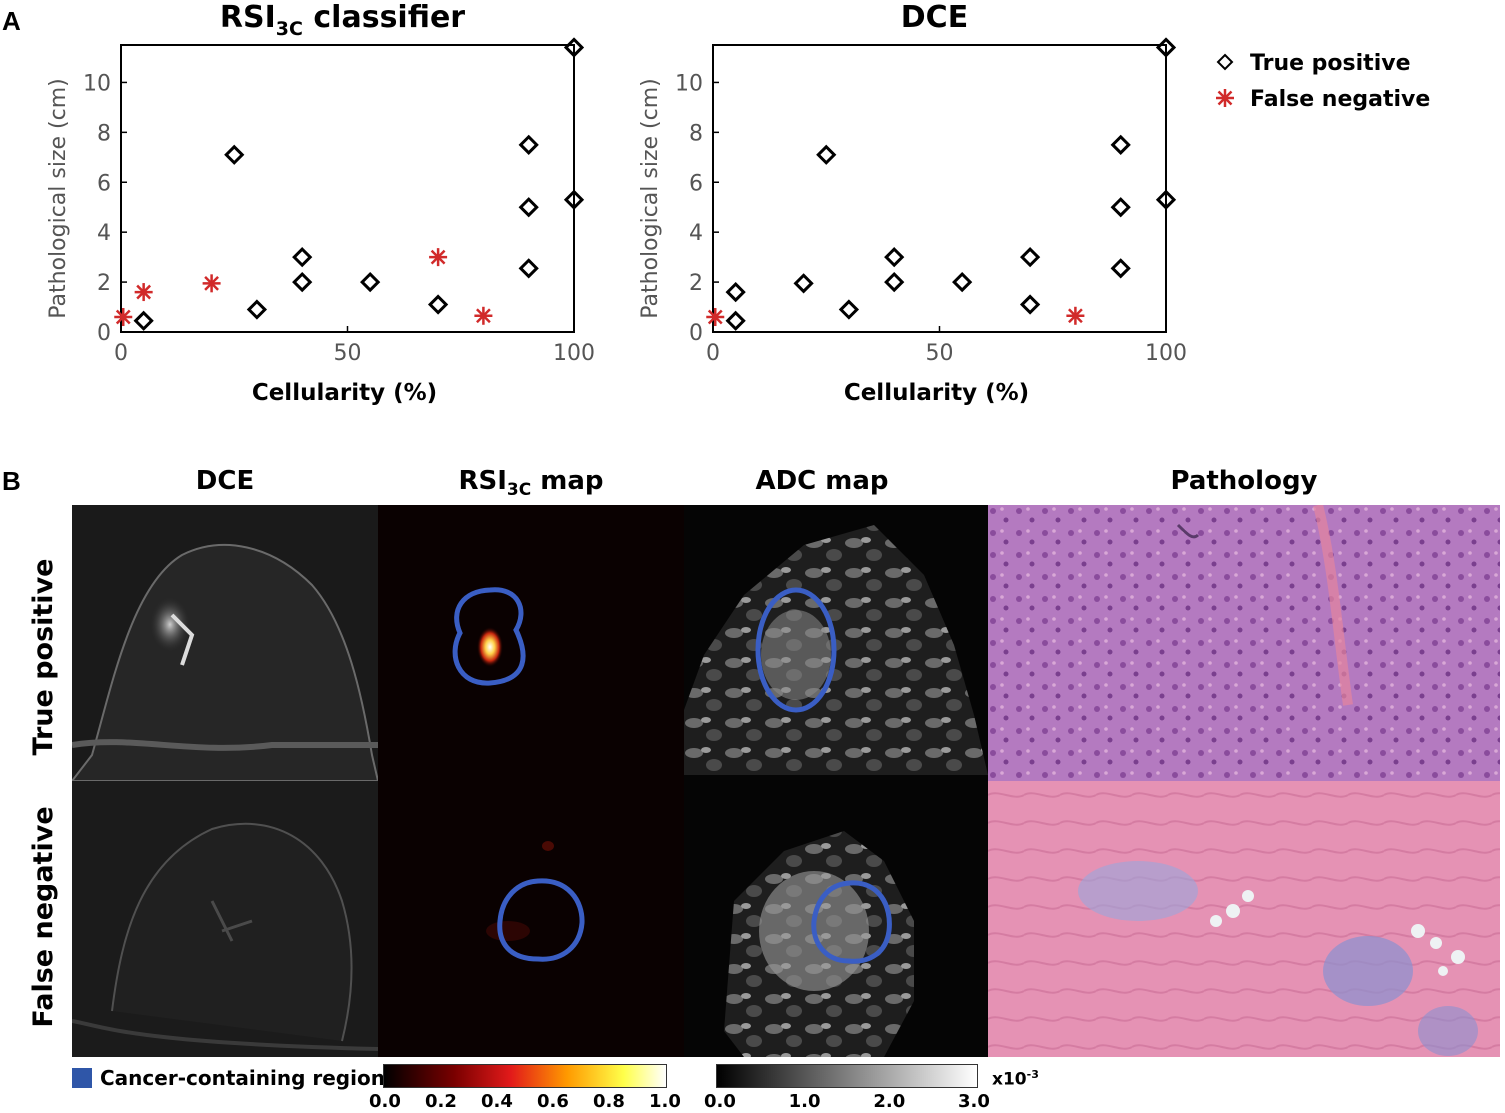 This screenshot has width=1505, height=1113. Describe the element at coordinates (225, 919) in the screenshot. I see `dce-false-negative-image` at that location.